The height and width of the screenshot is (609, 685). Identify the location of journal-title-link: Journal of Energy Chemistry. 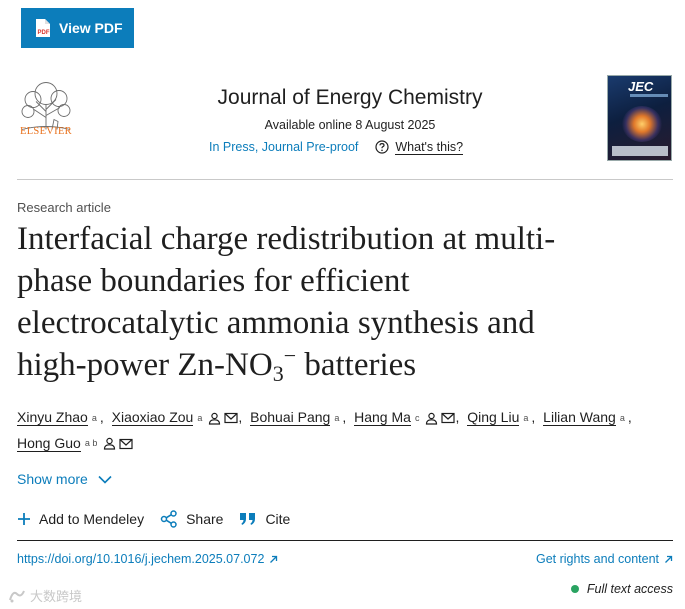
(350, 97).